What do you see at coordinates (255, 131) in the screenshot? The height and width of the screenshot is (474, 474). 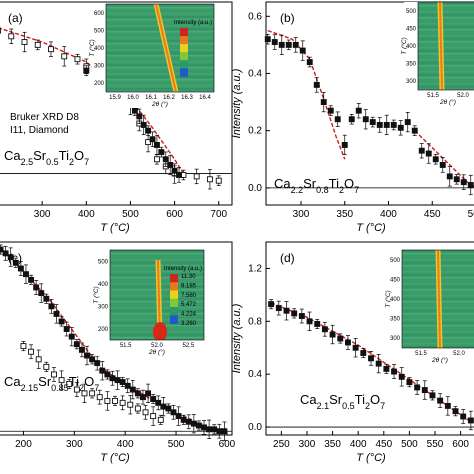 I see `y-tick-label: 0.2` at bounding box center [255, 131].